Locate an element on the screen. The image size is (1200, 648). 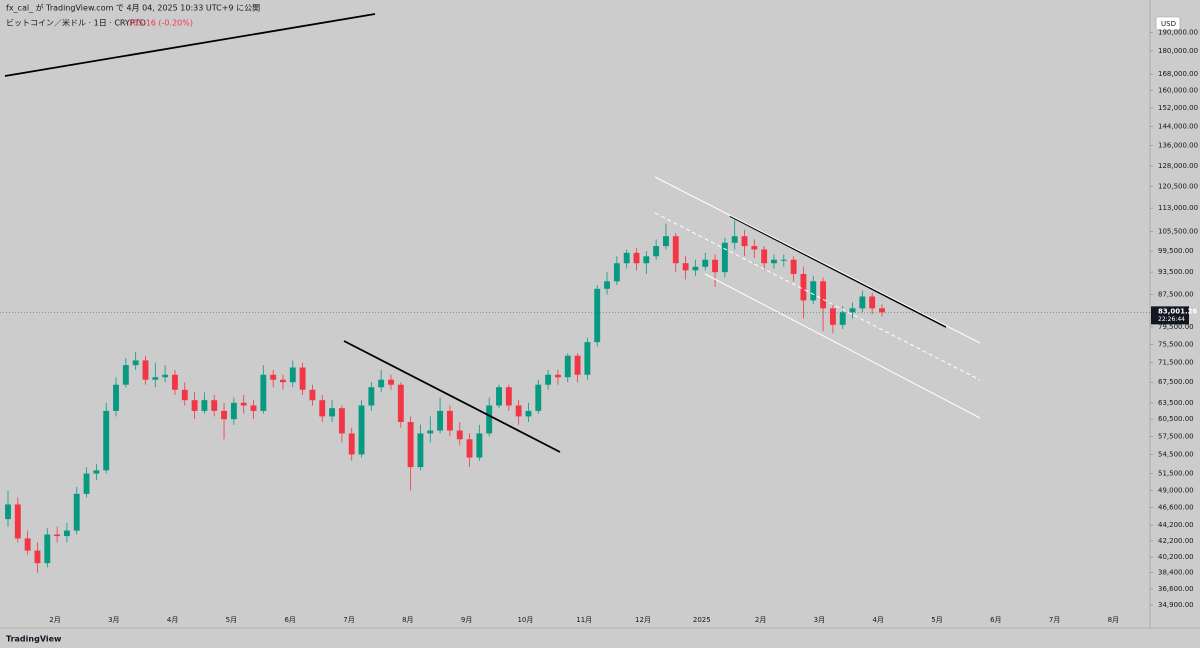
y-tick-label: 160,000.00 is located at coordinates (1178, 91).